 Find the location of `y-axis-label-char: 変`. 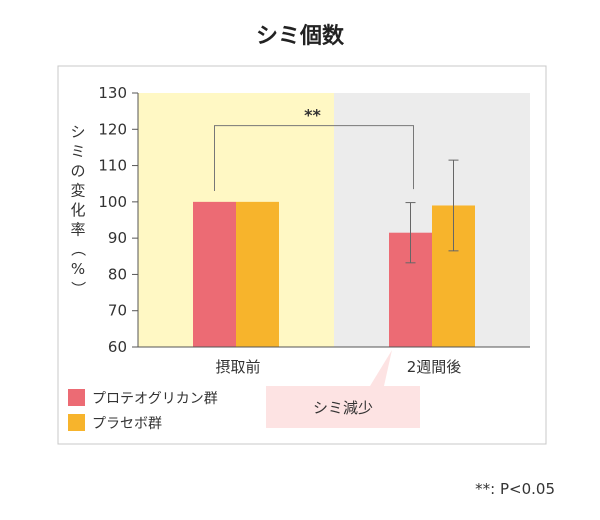

y-axis-label-char: 変 is located at coordinates (77, 191).